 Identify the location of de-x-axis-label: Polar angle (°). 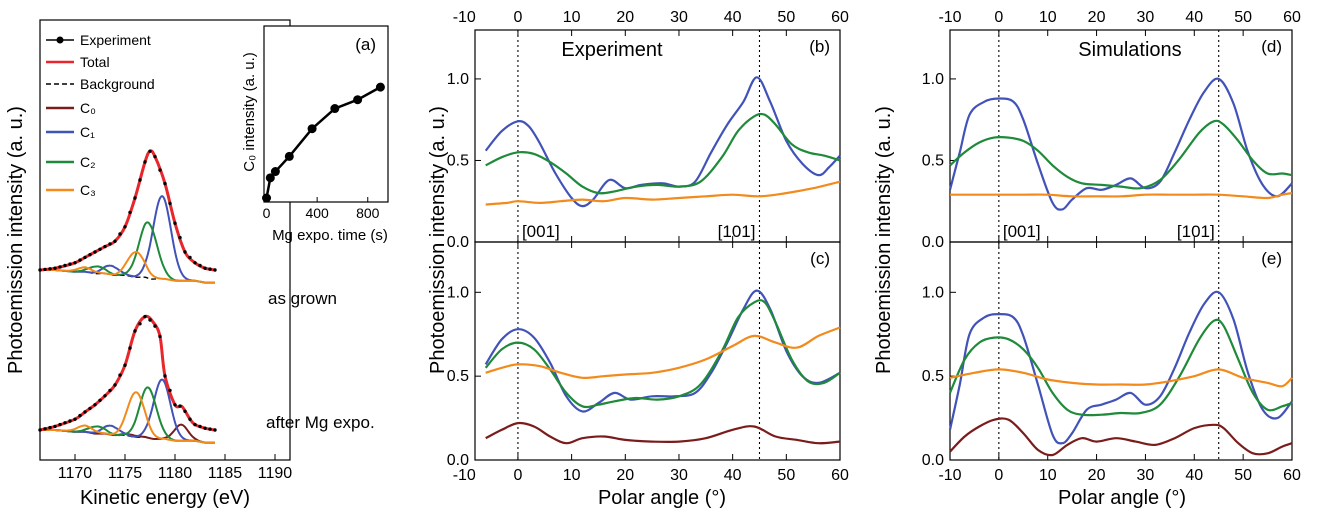
(1122, 498).